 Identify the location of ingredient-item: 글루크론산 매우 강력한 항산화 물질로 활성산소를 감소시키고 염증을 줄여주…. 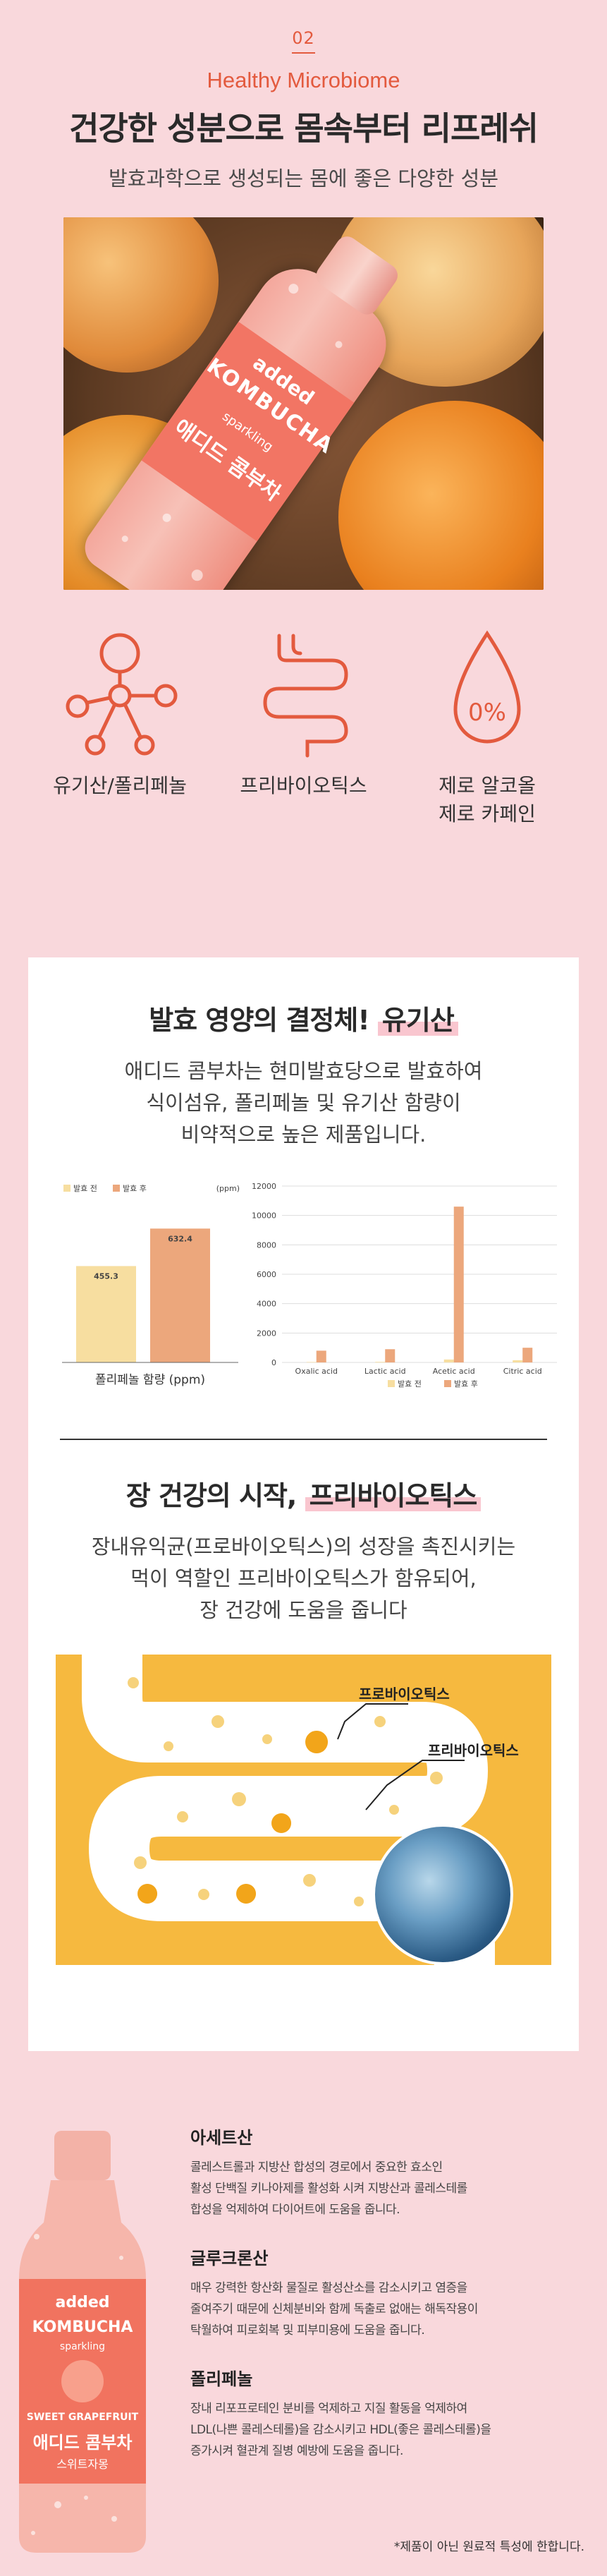
(387, 2293).